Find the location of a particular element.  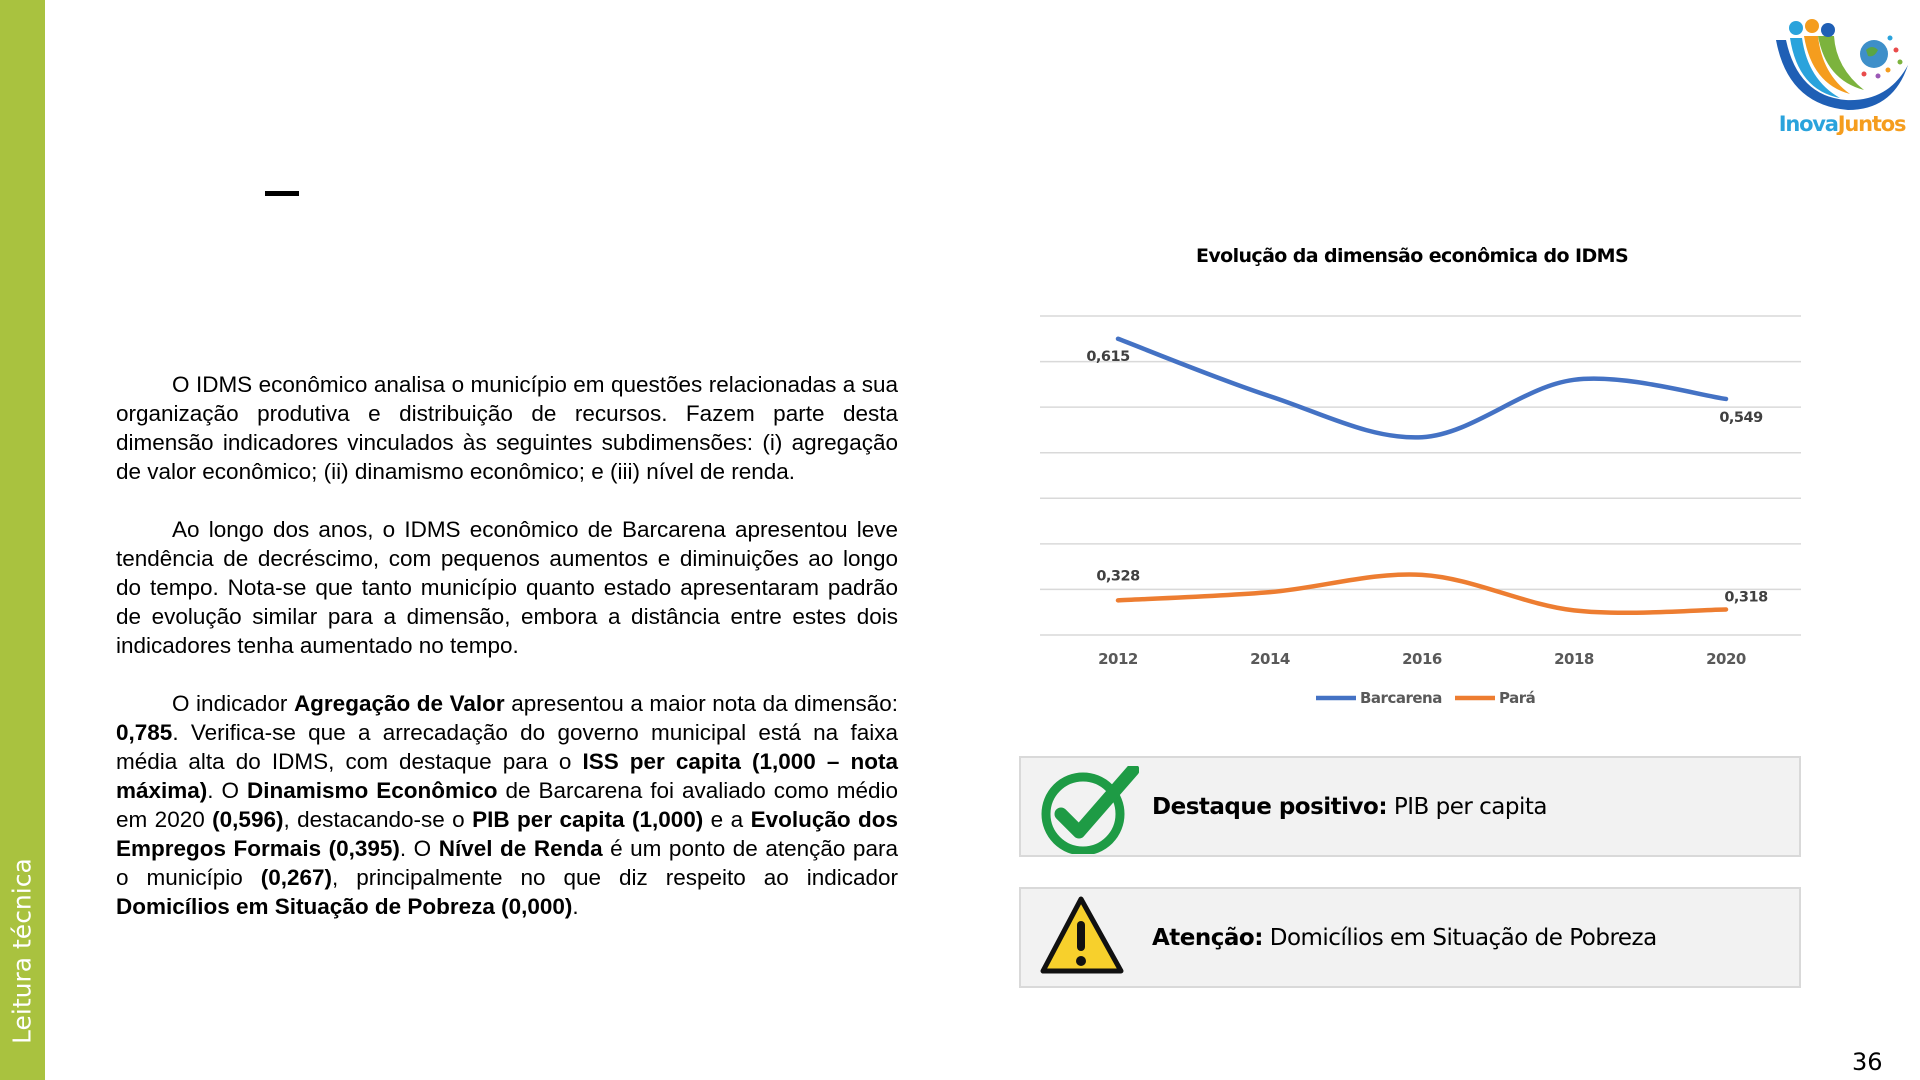

data-labels: 0,615 0,549 0,328 0,318 is located at coordinates (1427, 477).